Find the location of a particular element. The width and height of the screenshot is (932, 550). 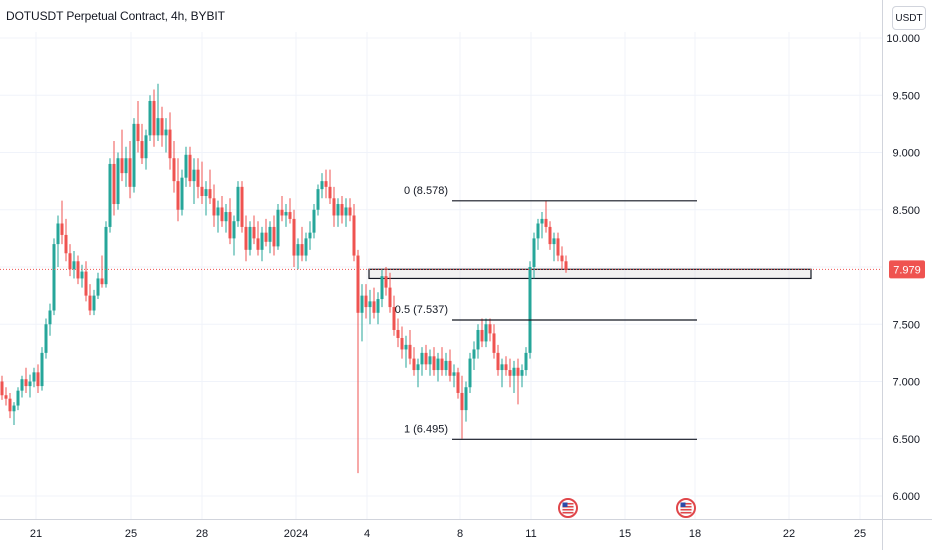

last-price-label: 7.979 is located at coordinates (907, 270).